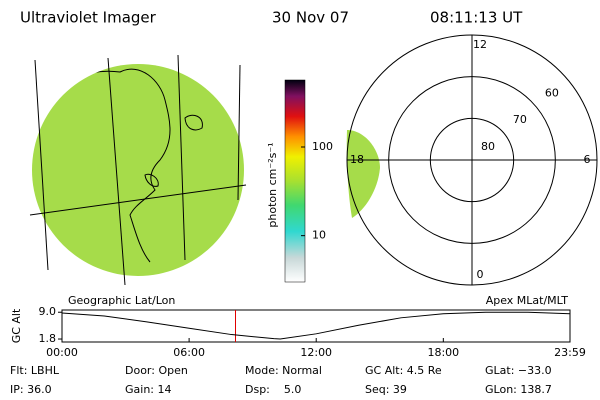 The height and width of the screenshot is (400, 600). What do you see at coordinates (488, 146) in the screenshot?
I see `mlat-label: 80` at bounding box center [488, 146].